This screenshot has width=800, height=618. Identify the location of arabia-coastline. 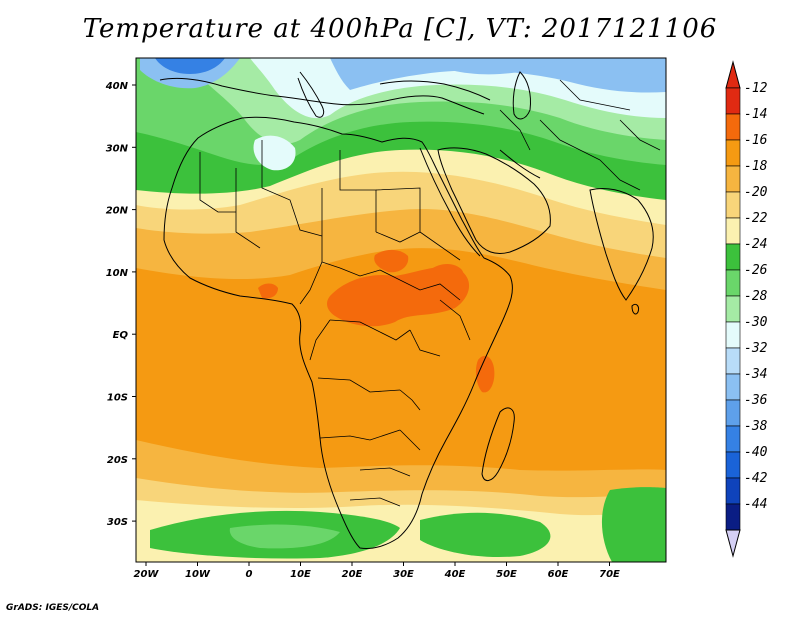
(494, 200).